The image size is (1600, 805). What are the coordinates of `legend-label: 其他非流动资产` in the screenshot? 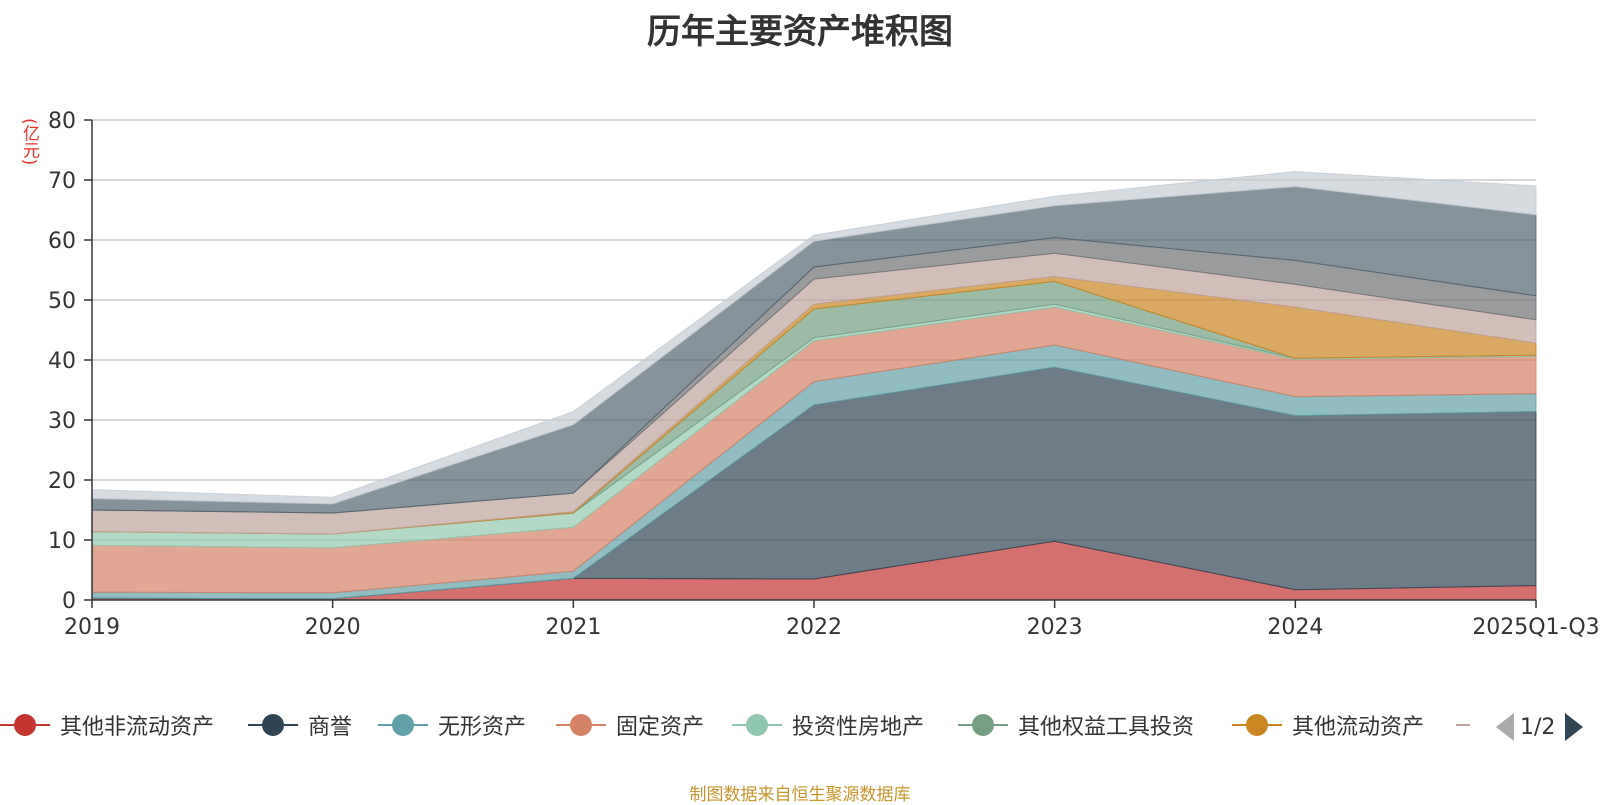 It's located at (137, 727).